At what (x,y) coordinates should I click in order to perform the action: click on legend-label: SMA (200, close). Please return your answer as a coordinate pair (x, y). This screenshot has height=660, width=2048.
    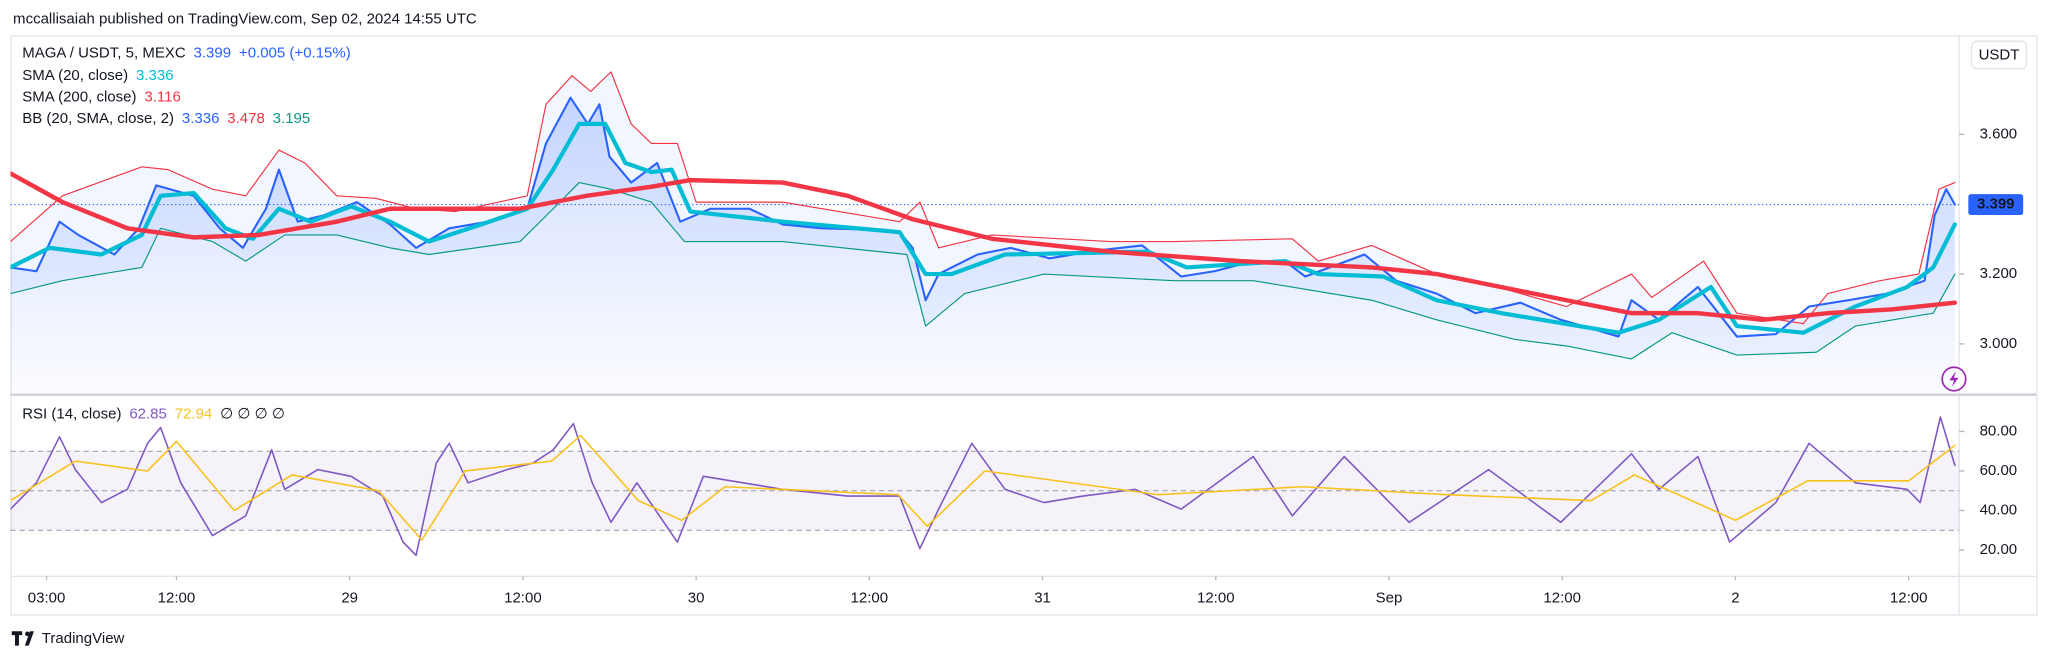
    Looking at the image, I should click on (79, 96).